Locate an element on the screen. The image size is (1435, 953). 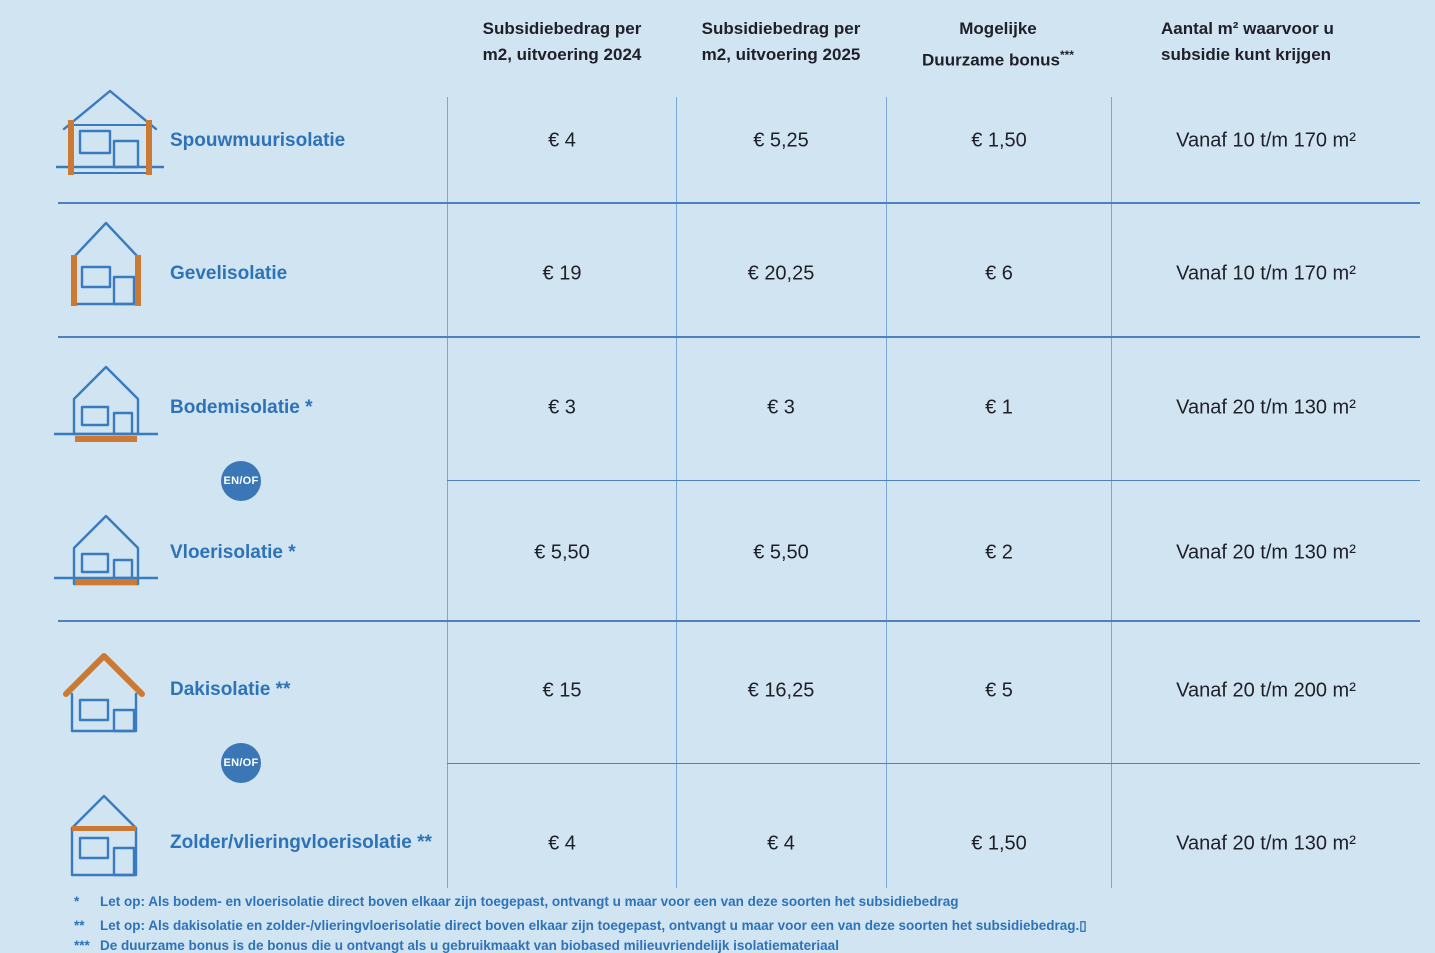
row-label-vloerisolatie: Vloerisolatie * is located at coordinates (233, 552).